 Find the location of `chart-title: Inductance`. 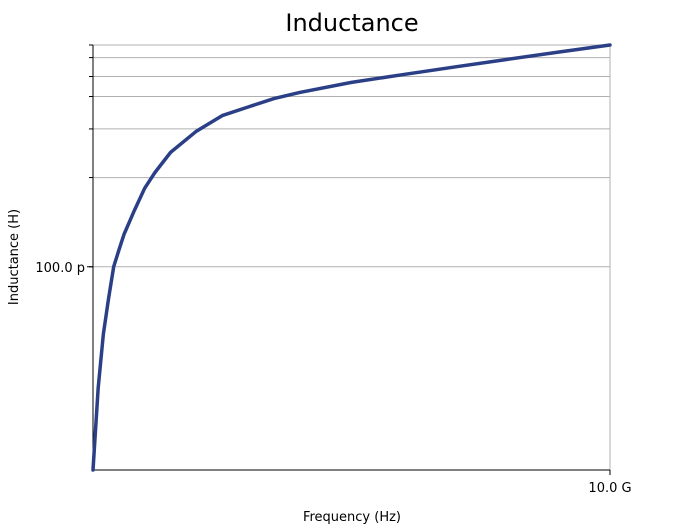

chart-title: Inductance is located at coordinates (351, 23).